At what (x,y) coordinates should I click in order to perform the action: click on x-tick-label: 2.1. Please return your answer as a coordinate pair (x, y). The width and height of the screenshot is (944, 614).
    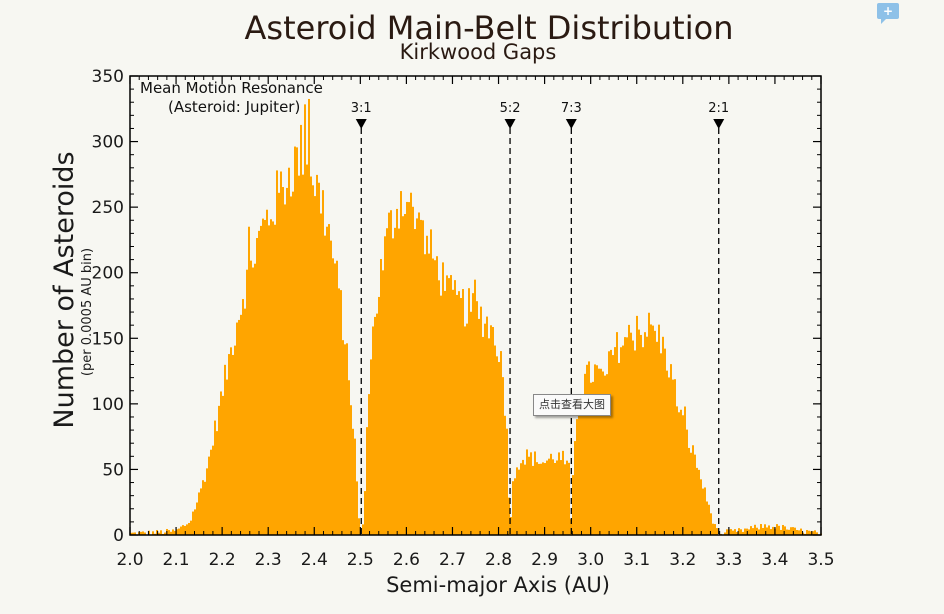
    Looking at the image, I should click on (176, 560).